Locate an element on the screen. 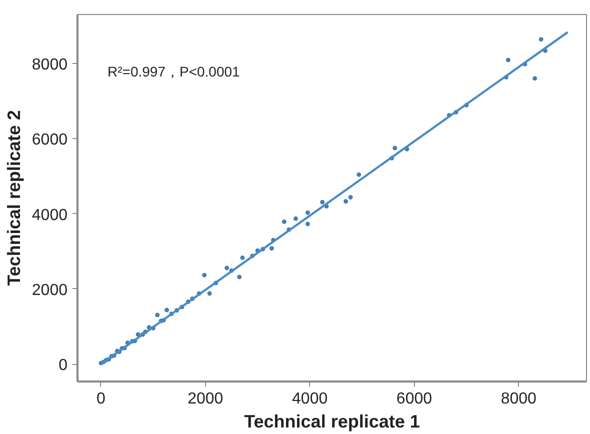 Image resolution: width=590 pixels, height=434 pixels. y-tick-label: 2000 is located at coordinates (50, 290).